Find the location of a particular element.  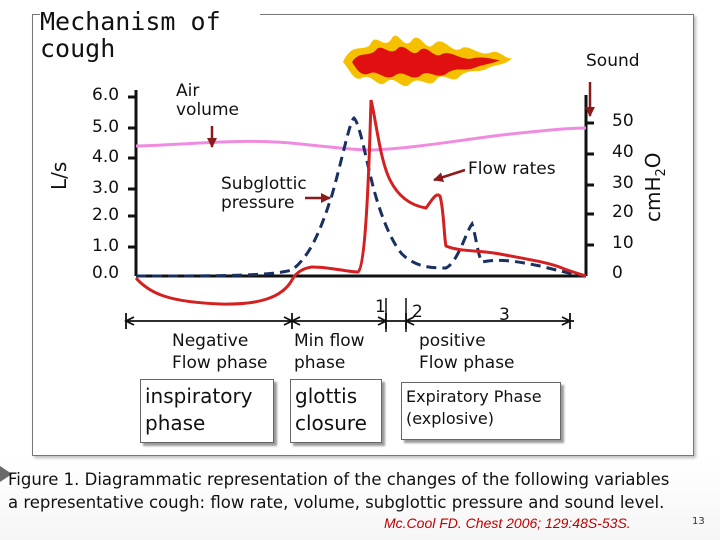

right-tick: 50 is located at coordinates (623, 121).